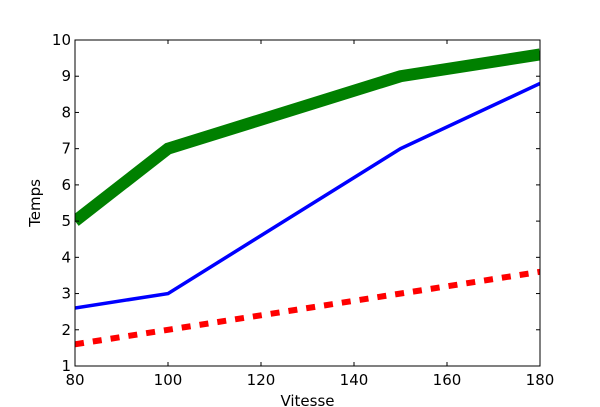 Image resolution: width=600 pixels, height=407 pixels. Describe the element at coordinates (74, 380) in the screenshot. I see `x-tick-label: 80` at that location.